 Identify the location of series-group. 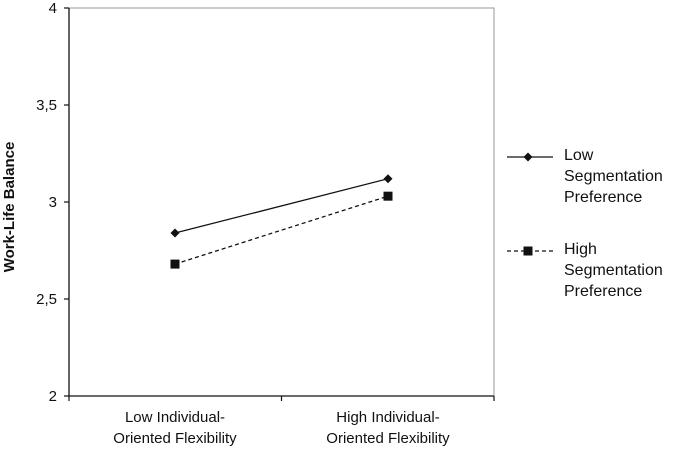
(281, 221).